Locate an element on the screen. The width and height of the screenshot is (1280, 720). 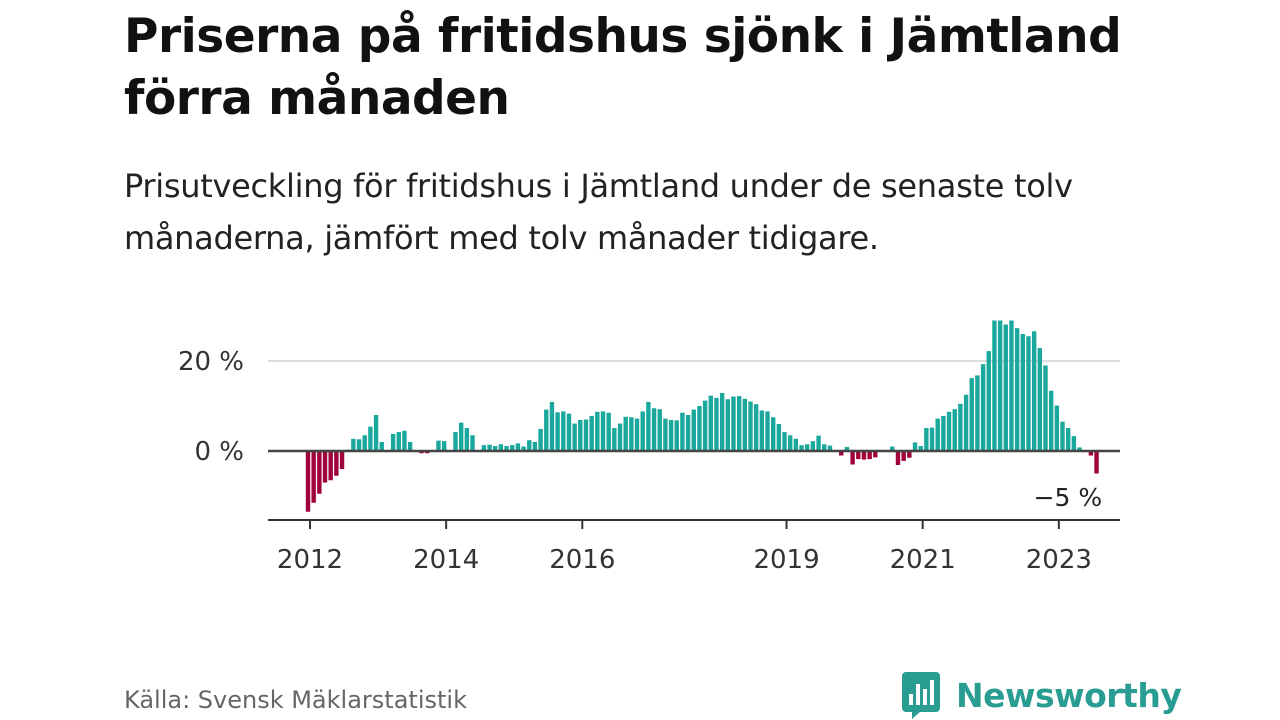
x-tick-label: 2023 is located at coordinates (1059, 560).